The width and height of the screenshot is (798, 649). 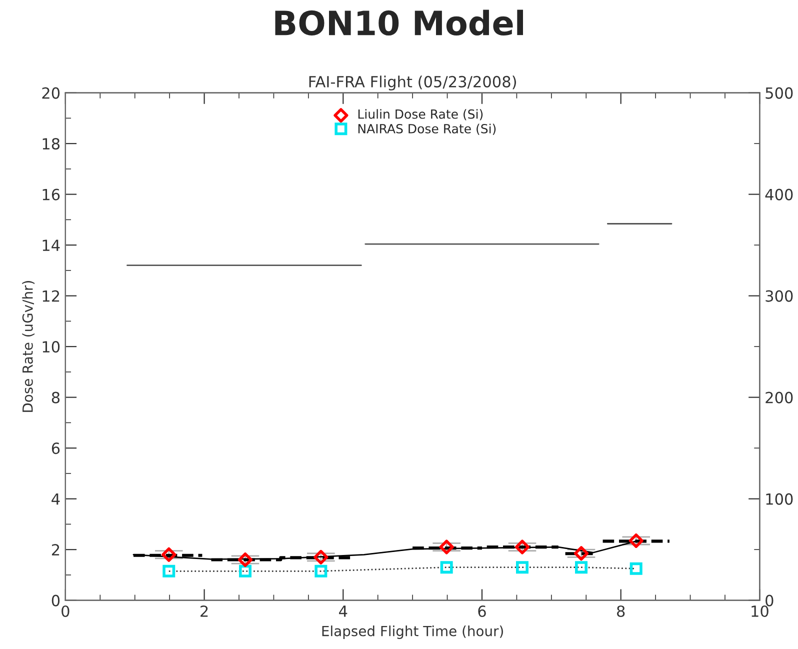 I want to click on y-axis-title: Dose Rate (uGv/hr), so click(x=28, y=346).